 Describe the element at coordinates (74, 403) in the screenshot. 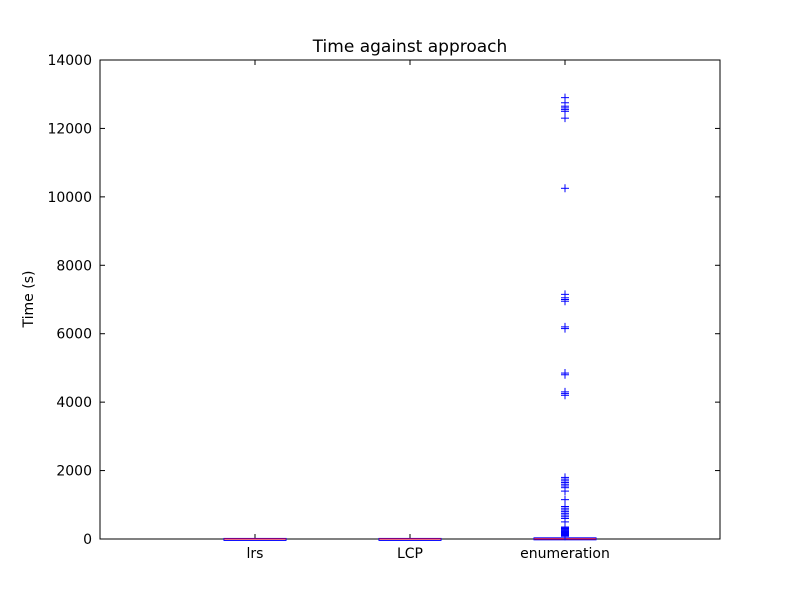

I see `y-tick-label: 4000` at that location.